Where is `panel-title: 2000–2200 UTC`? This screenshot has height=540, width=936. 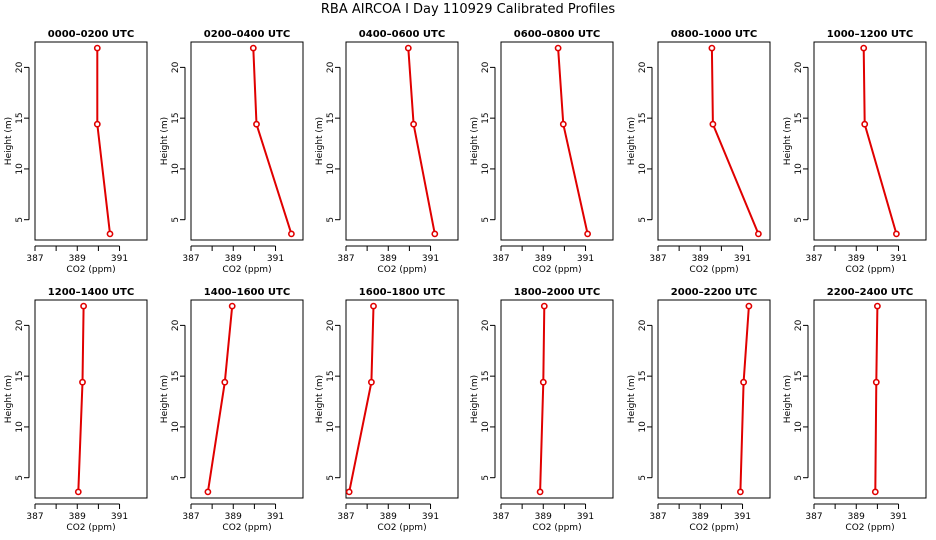 panel-title: 2000–2200 UTC is located at coordinates (714, 292).